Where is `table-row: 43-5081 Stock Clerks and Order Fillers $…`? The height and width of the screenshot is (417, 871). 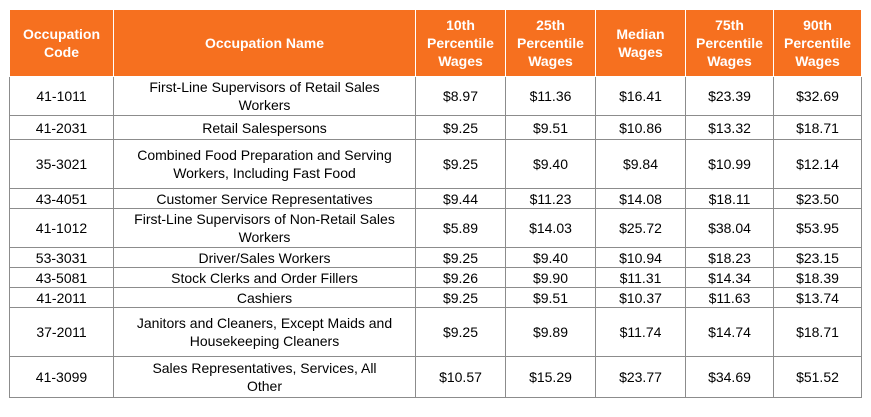
table-row: 43-5081 Stock Clerks and Order Fillers $… is located at coordinates (435, 277).